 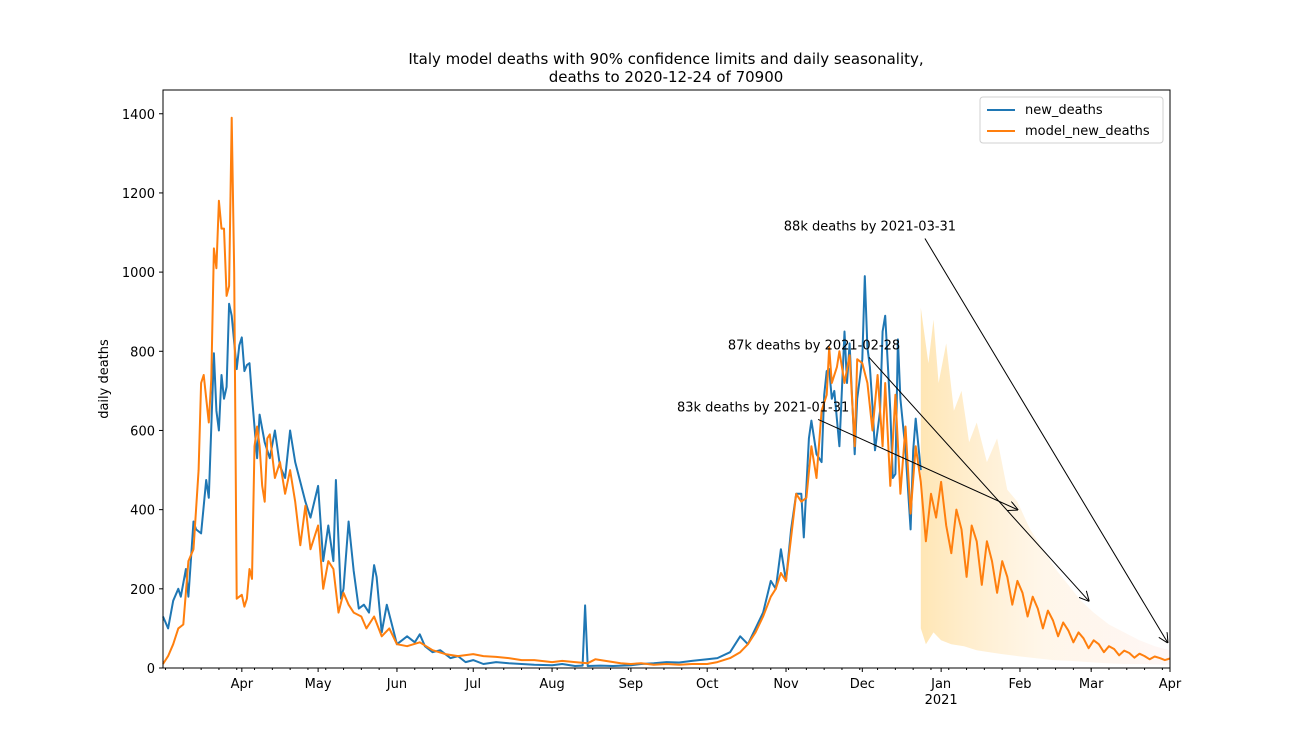 What do you see at coordinates (631, 684) in the screenshot?
I see `x-tick-label: Sep` at bounding box center [631, 684].